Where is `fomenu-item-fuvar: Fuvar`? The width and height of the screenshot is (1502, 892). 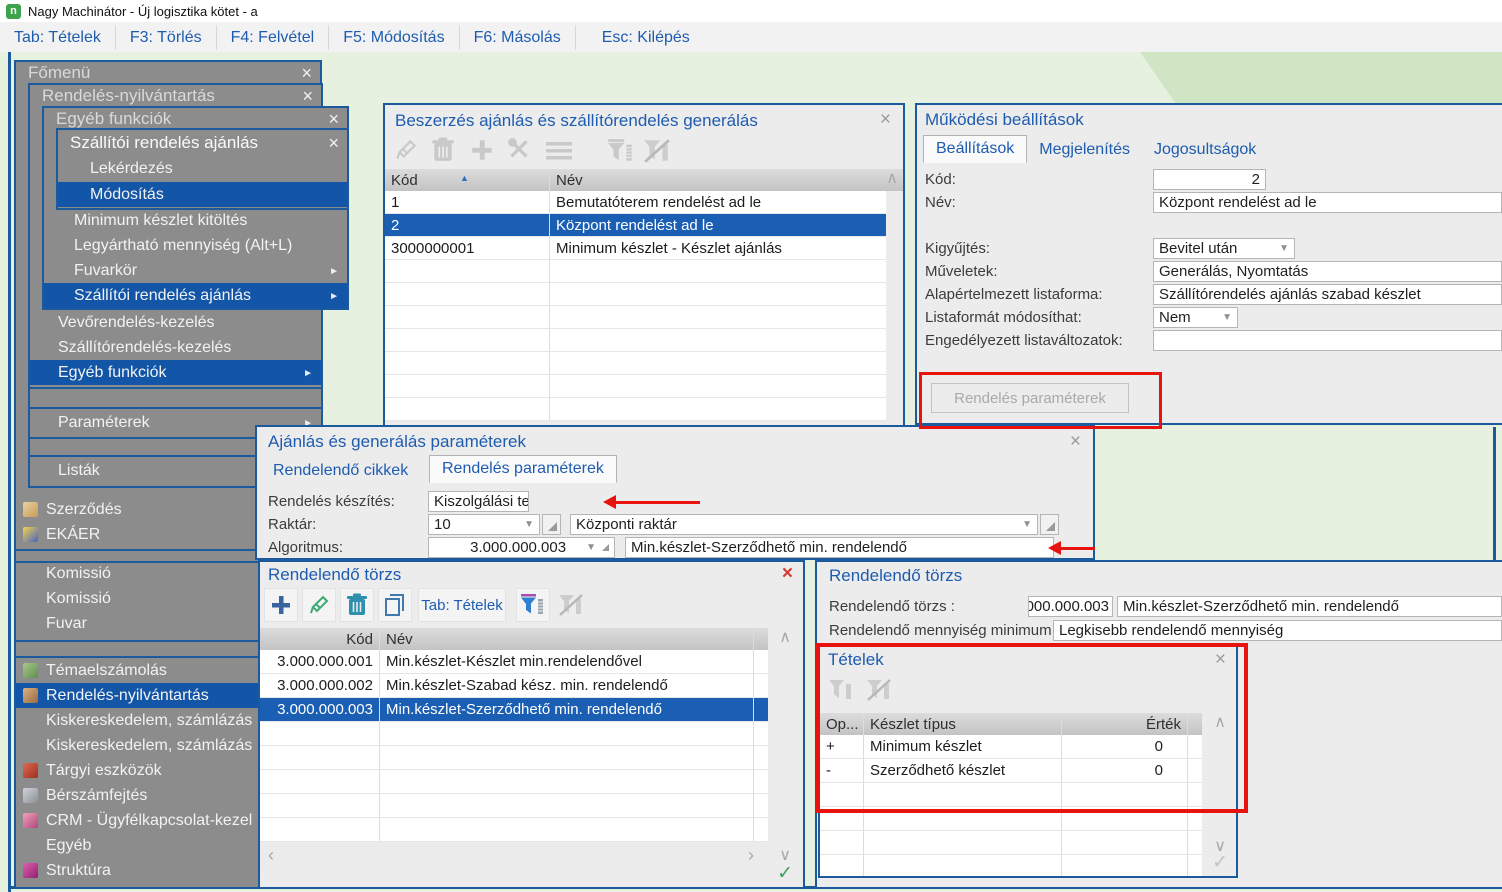 fomenu-item-fuvar: Fuvar is located at coordinates (168, 623).